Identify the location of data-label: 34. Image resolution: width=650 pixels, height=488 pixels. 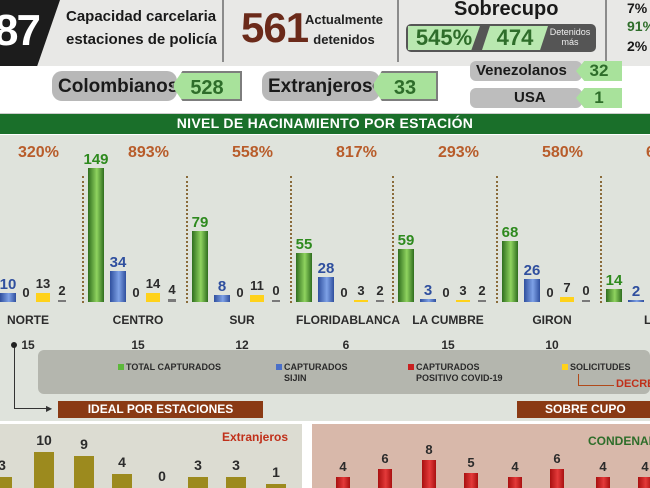
(118, 263).